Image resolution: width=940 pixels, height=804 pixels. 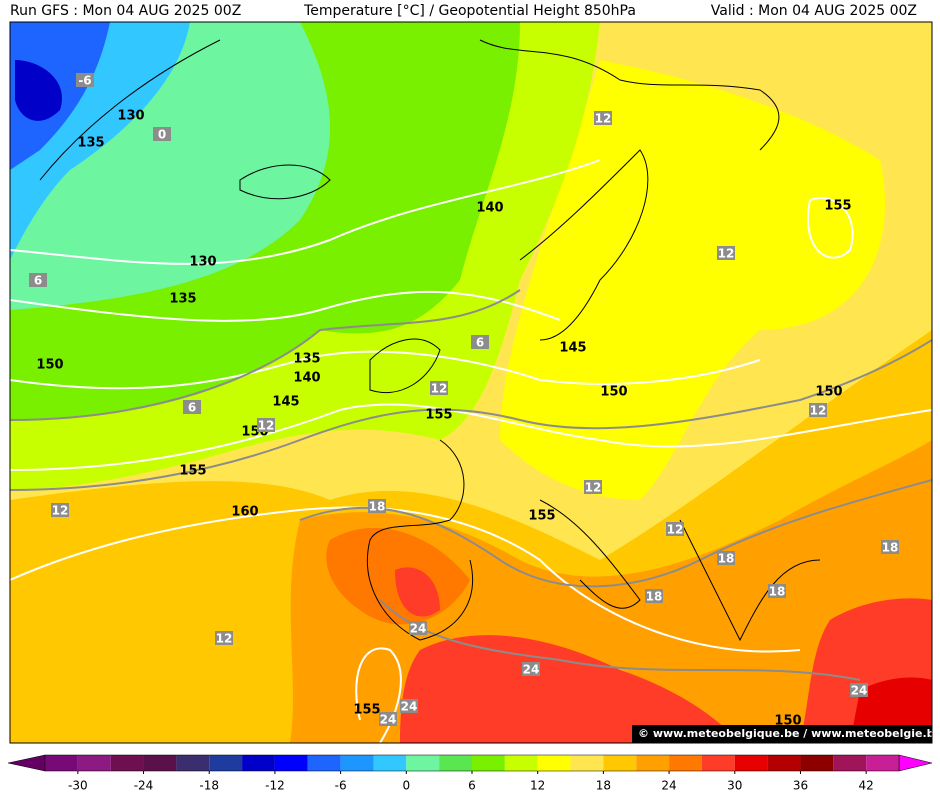 I want to click on run-info: Run GFS : Mon 04 AUG 2025 00Z, so click(x=125, y=11).